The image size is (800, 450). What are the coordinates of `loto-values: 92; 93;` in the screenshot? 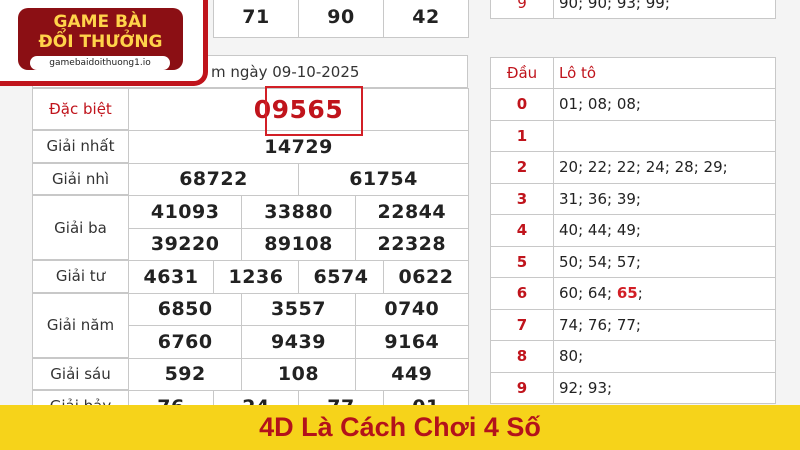 It's located at (664, 387).